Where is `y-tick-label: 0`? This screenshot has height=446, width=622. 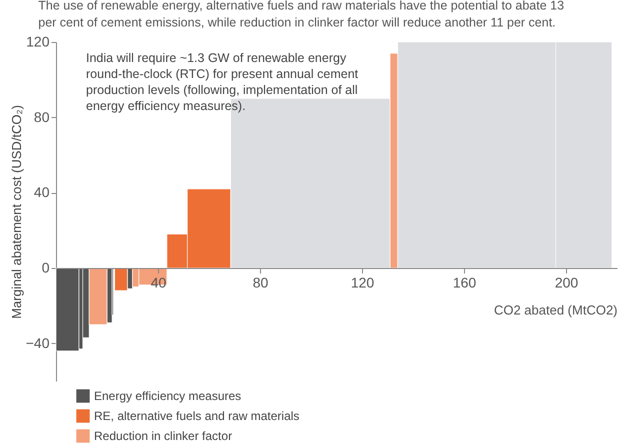 y-tick-label: 0 is located at coordinates (46, 268).